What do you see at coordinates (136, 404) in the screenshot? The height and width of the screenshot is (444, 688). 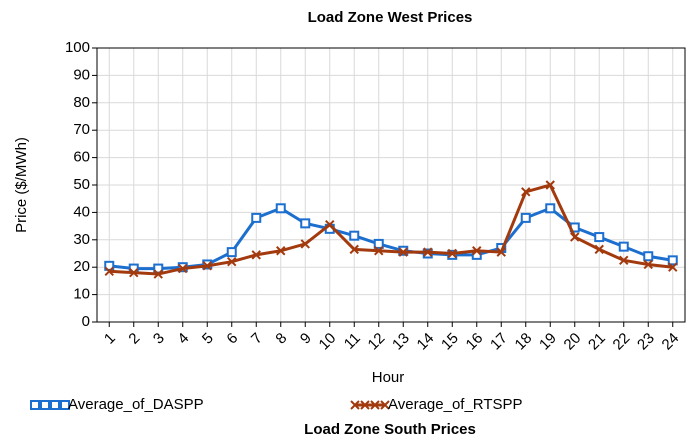 I see `legend-label: Average_of_DASPP` at bounding box center [136, 404].